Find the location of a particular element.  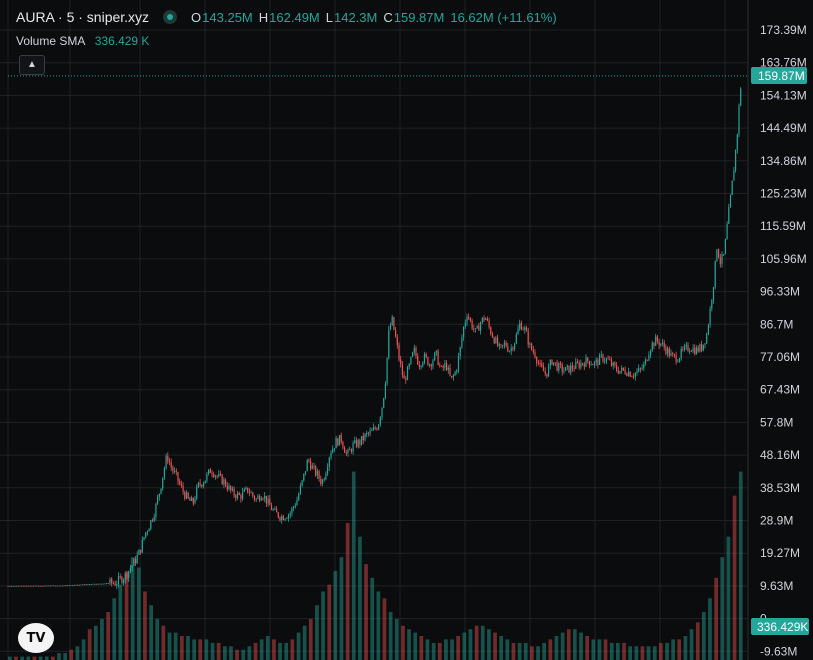

volume-sma-tag-label: 336.429K is located at coordinates (782, 627).